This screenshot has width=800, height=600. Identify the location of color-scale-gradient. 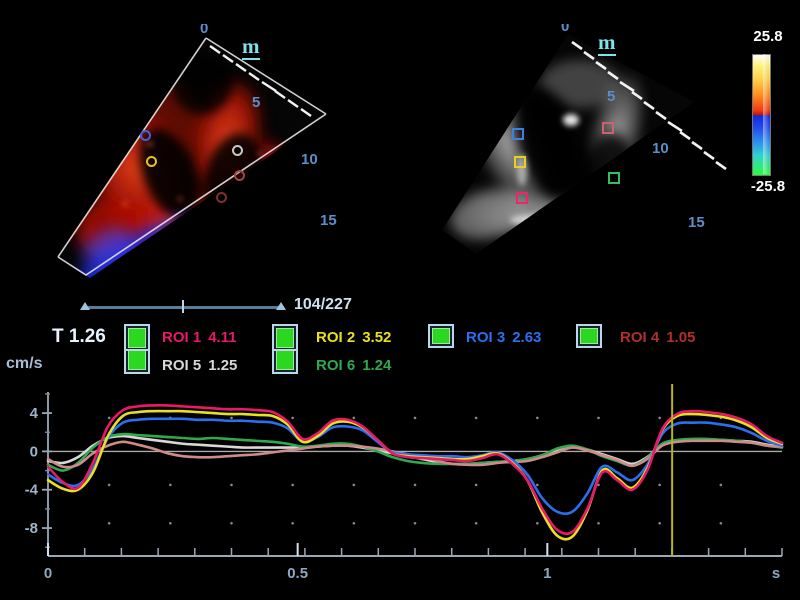
(761, 115).